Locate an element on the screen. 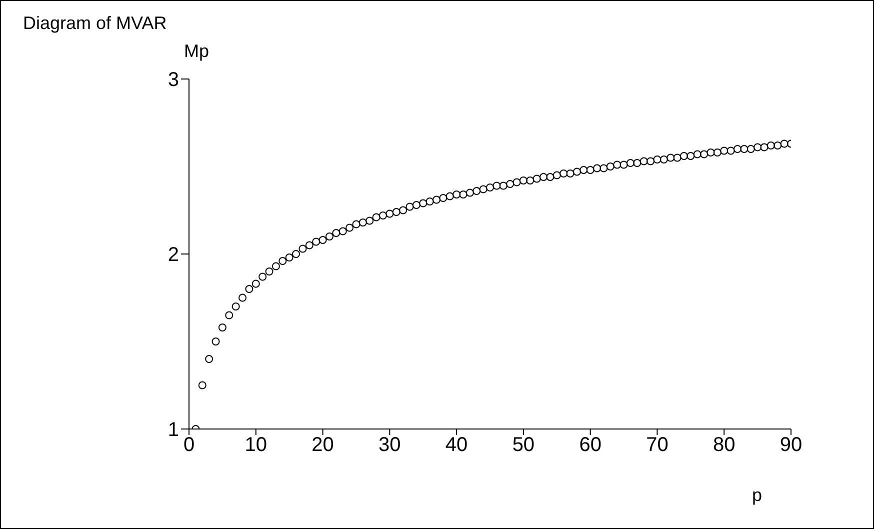  y-tick-label: 3 is located at coordinates (173, 80).